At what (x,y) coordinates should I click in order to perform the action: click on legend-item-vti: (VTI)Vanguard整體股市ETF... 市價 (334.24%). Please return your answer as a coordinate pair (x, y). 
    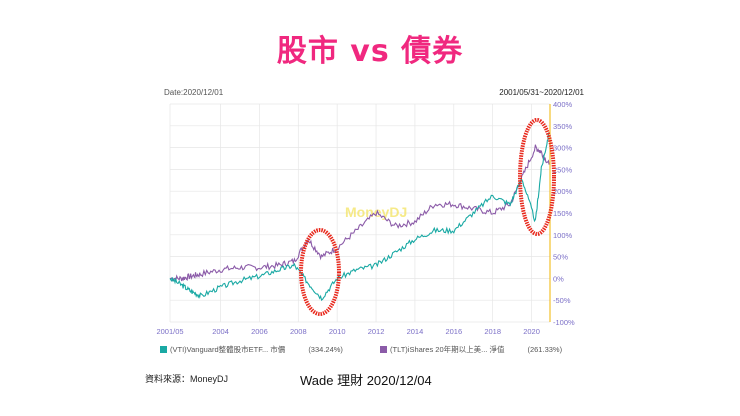
    Looking at the image, I should click on (251, 349).